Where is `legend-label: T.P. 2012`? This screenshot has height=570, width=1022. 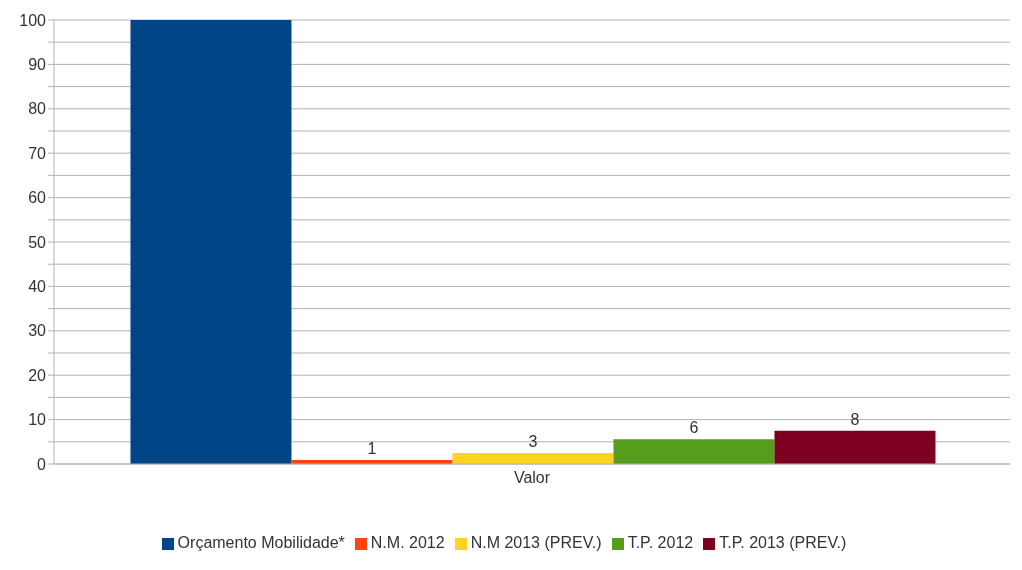
legend-label: T.P. 2012 is located at coordinates (660, 542).